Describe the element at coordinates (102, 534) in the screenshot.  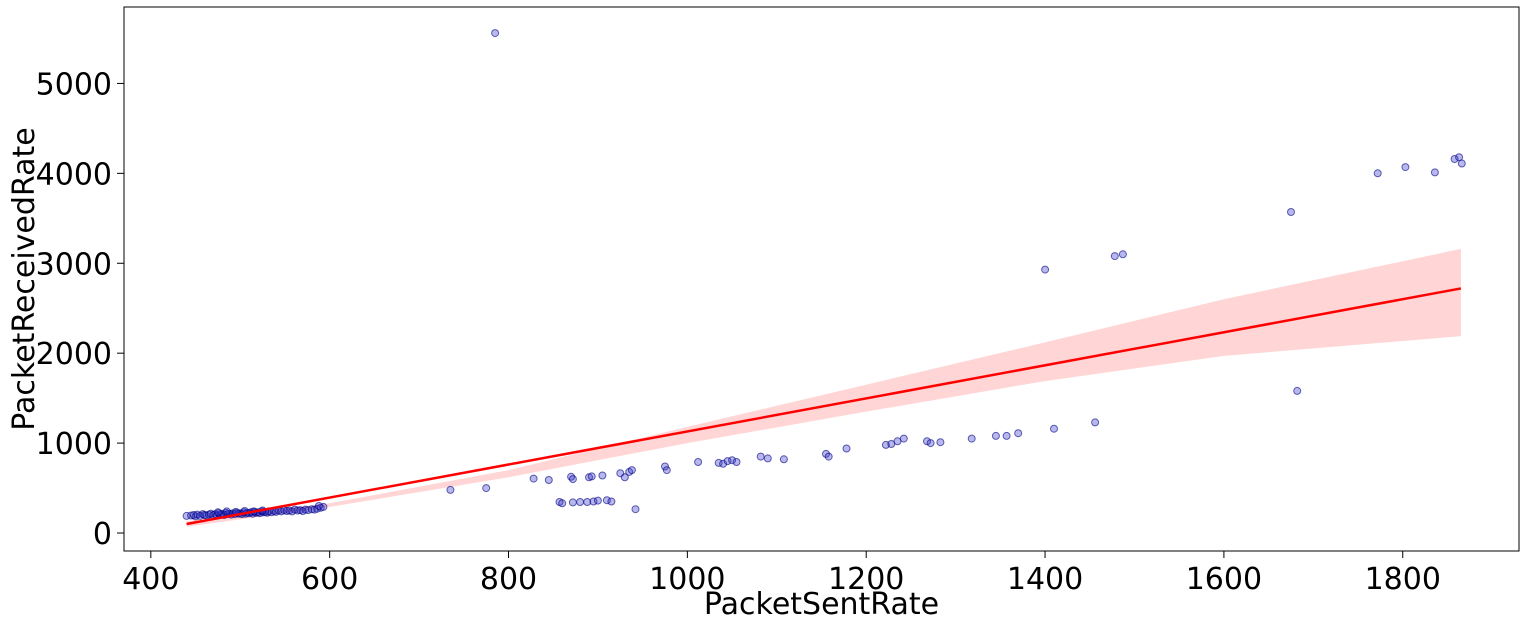
I see `y-tick-label: 0` at that location.